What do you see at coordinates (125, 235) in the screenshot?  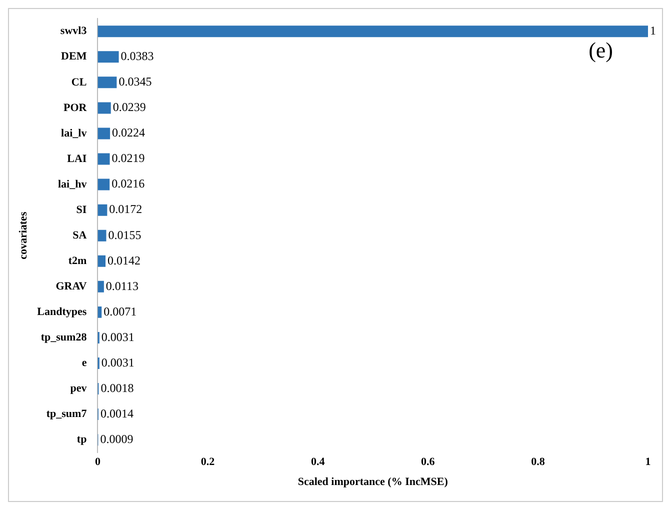 I see `data-label: 0.0155` at bounding box center [125, 235].